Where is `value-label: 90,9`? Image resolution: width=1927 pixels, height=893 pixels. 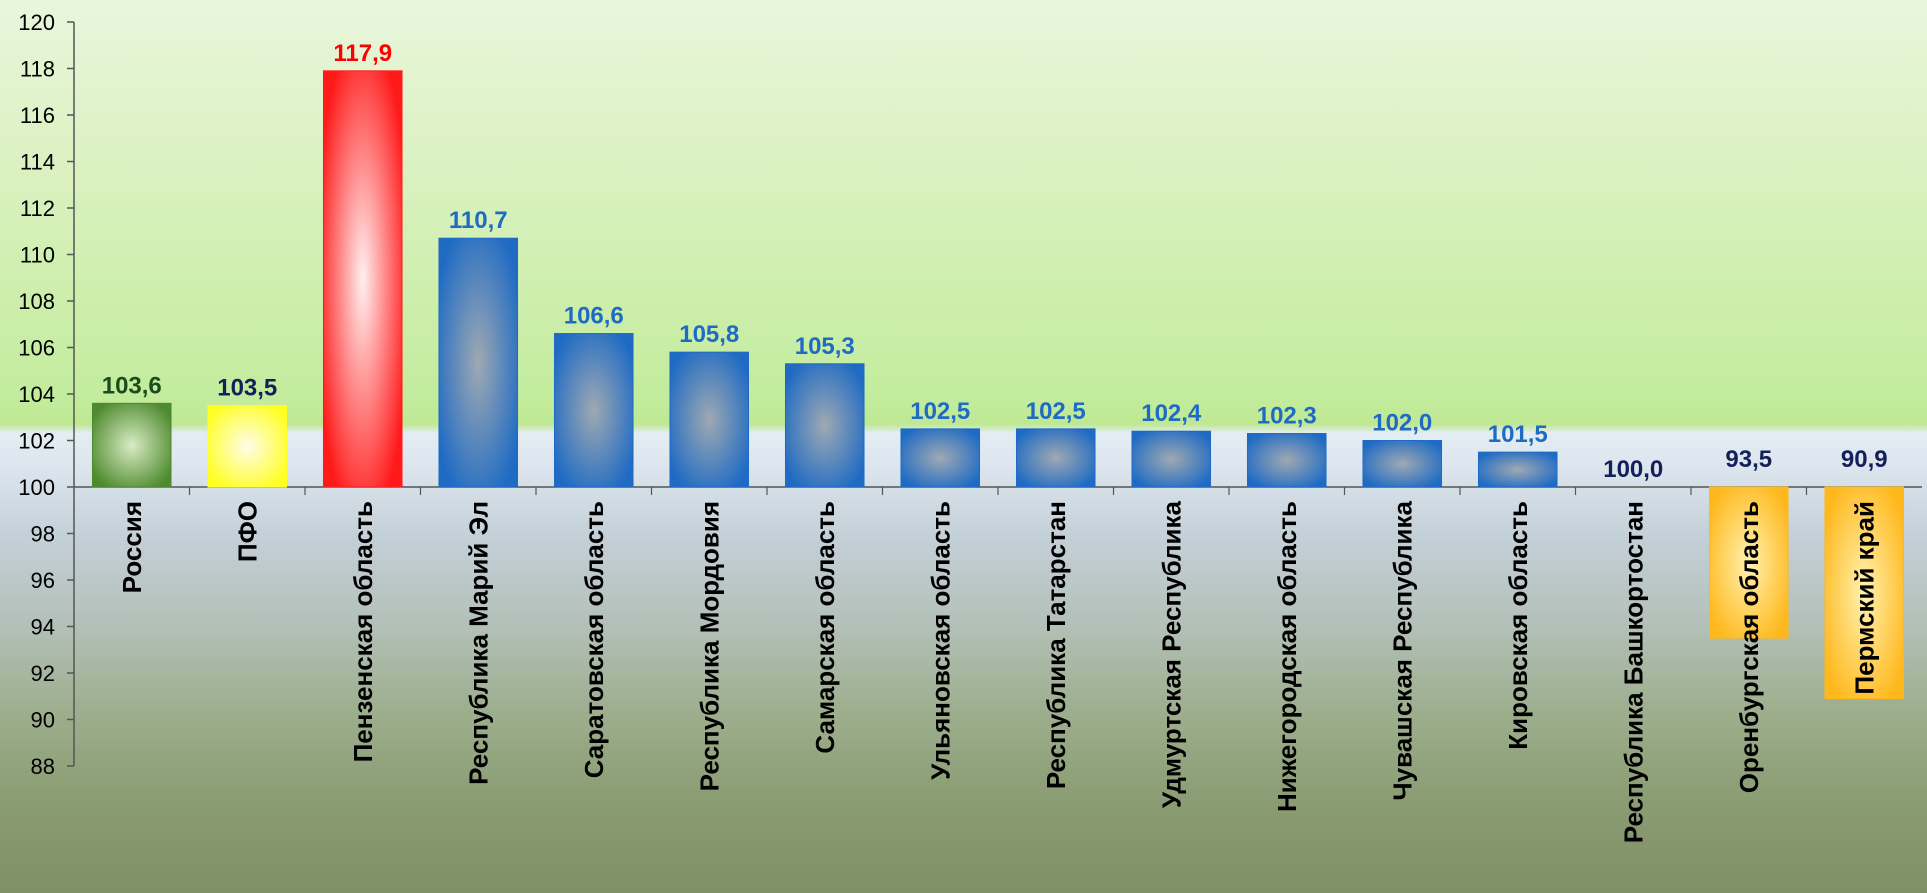
value-label: 90,9 is located at coordinates (1864, 459).